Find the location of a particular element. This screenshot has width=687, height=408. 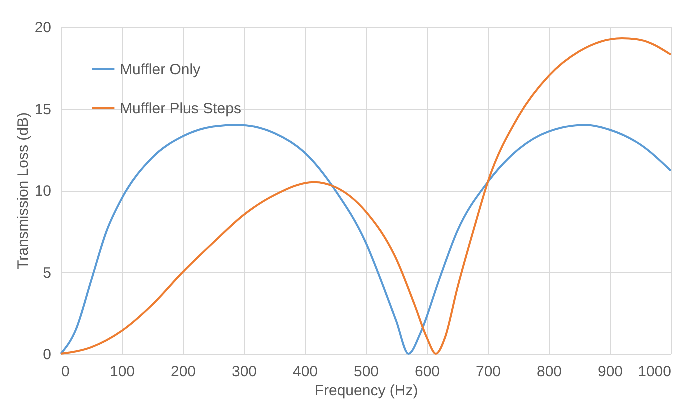

x-tick-label: 300 is located at coordinates (245, 372).